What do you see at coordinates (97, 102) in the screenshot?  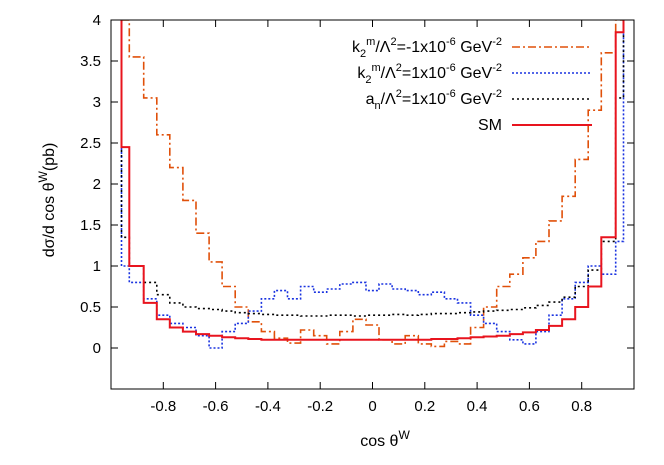 I see `y-tick-label: 3` at bounding box center [97, 102].